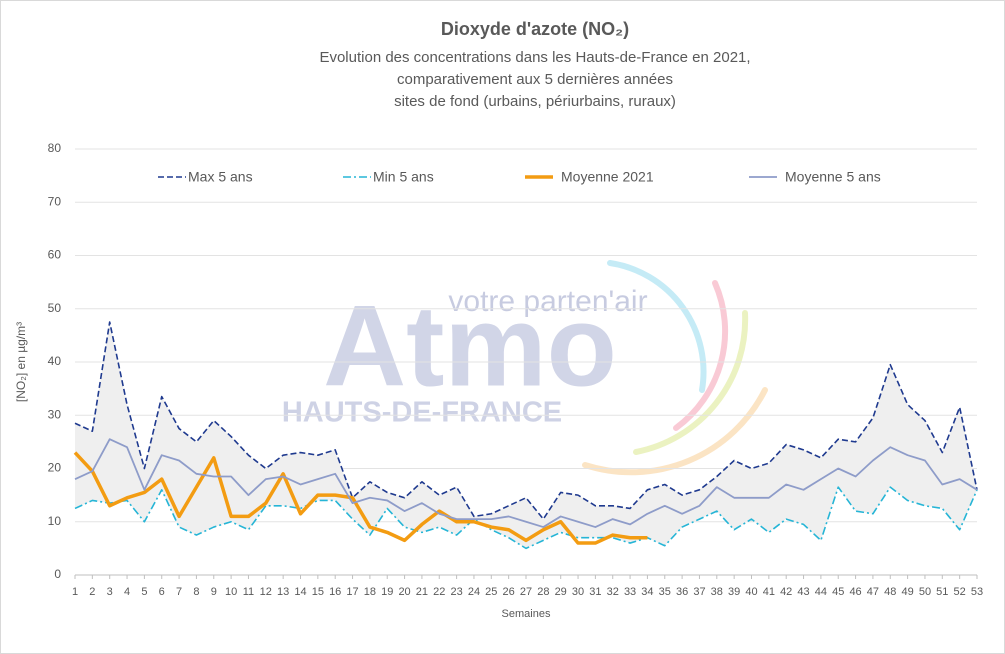  I want to click on x-tick-label: 29, so click(561, 592).